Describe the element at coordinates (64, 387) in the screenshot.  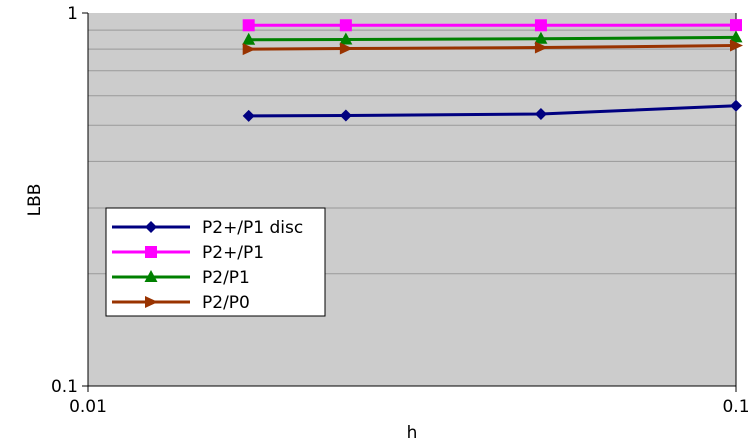
I see `y-tick-label-bottom: 0.1` at that location.